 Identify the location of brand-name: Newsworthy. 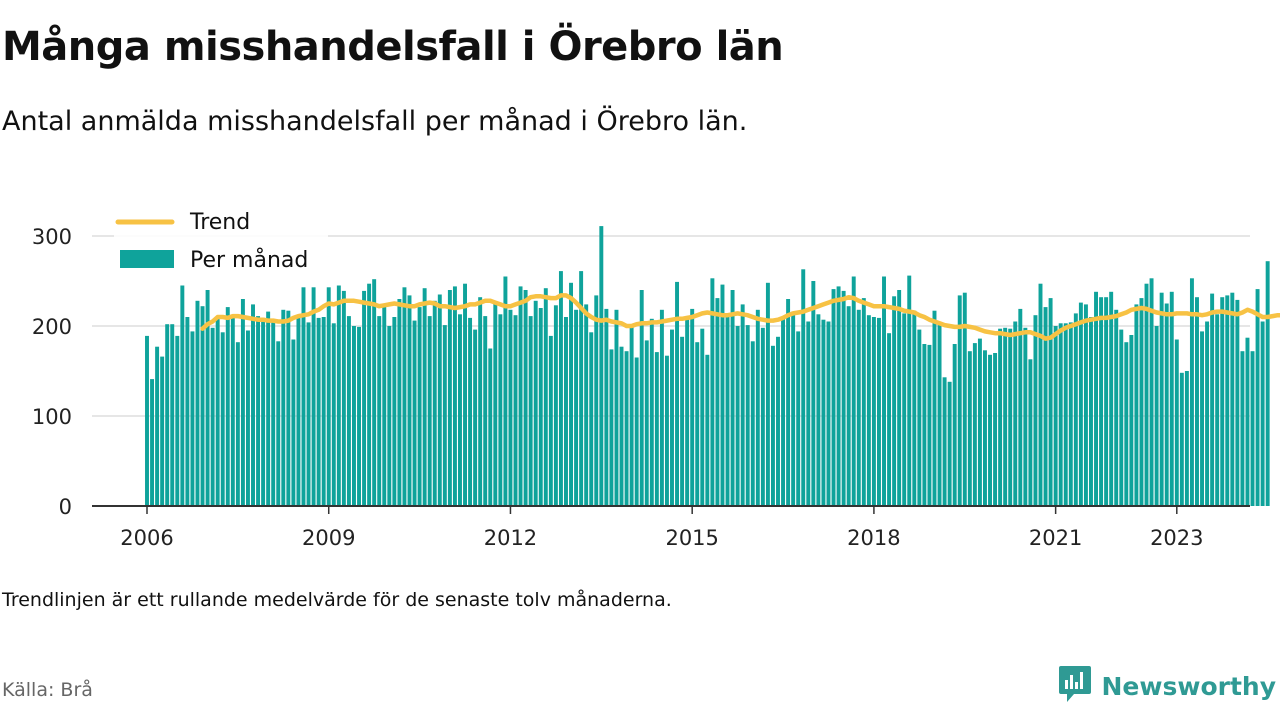
(1189, 686).